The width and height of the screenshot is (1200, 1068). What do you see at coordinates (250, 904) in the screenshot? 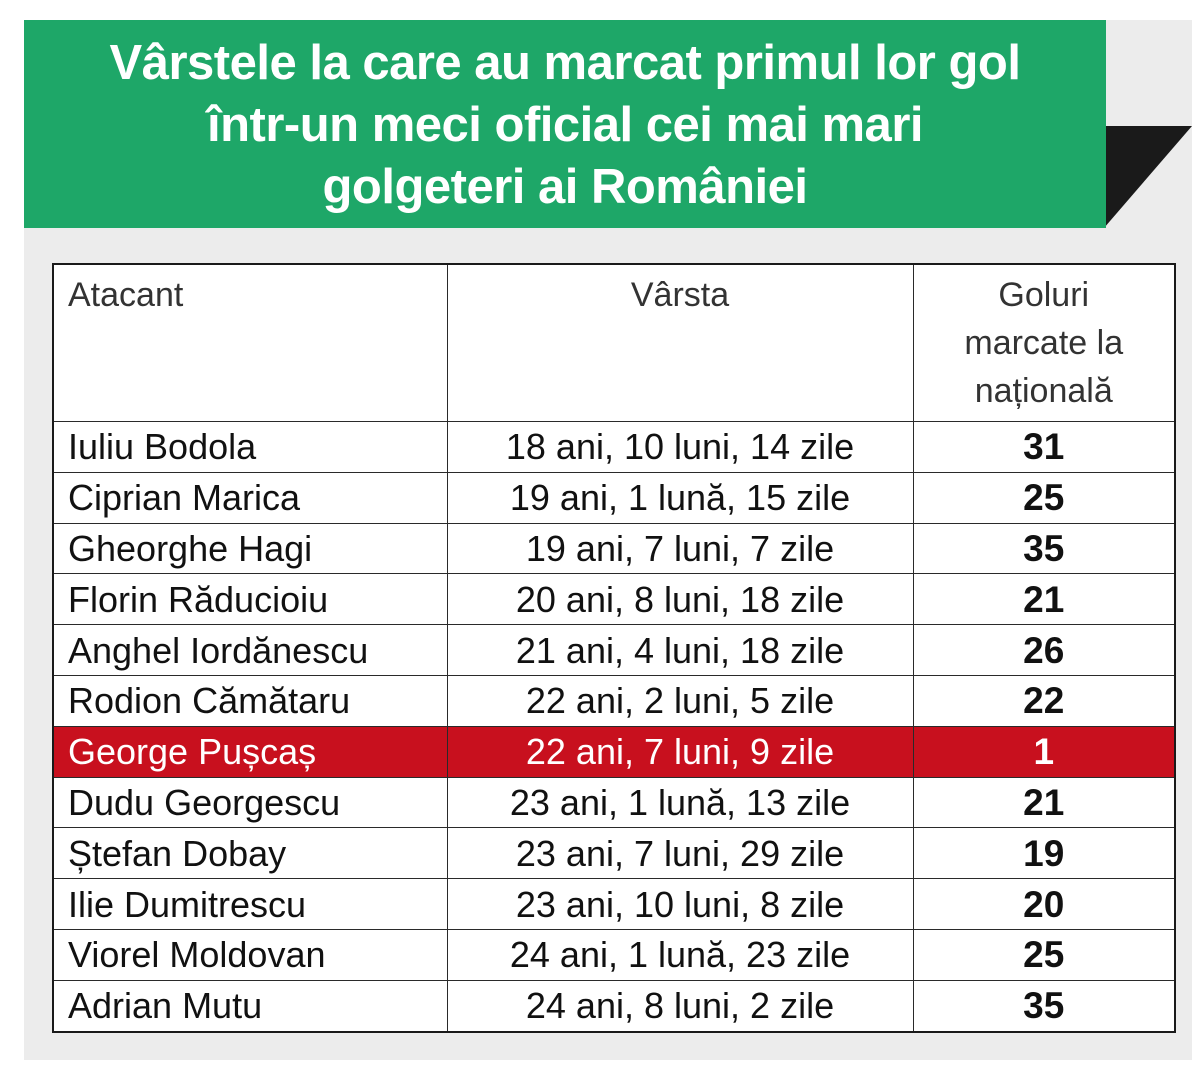
I see `cell-player-name: Ilie Dumitrescu` at bounding box center [250, 904].